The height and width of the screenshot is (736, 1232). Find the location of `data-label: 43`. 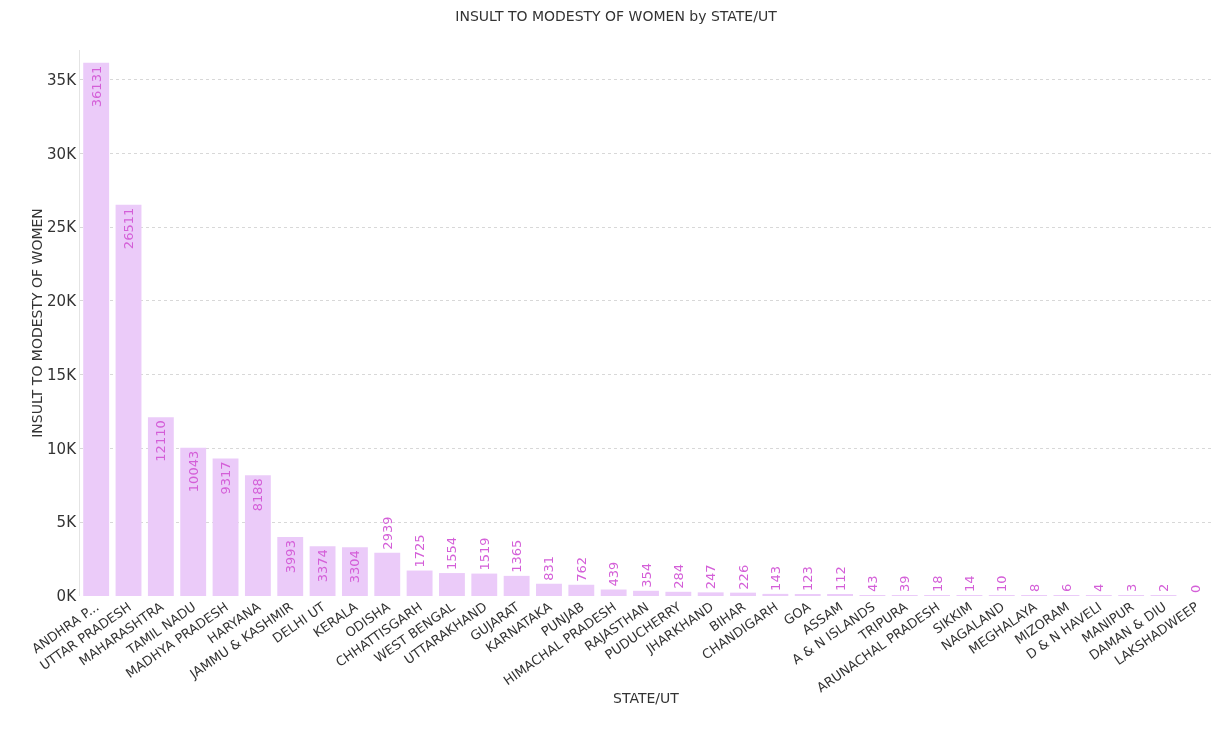

data-label: 43 is located at coordinates (872, 583).